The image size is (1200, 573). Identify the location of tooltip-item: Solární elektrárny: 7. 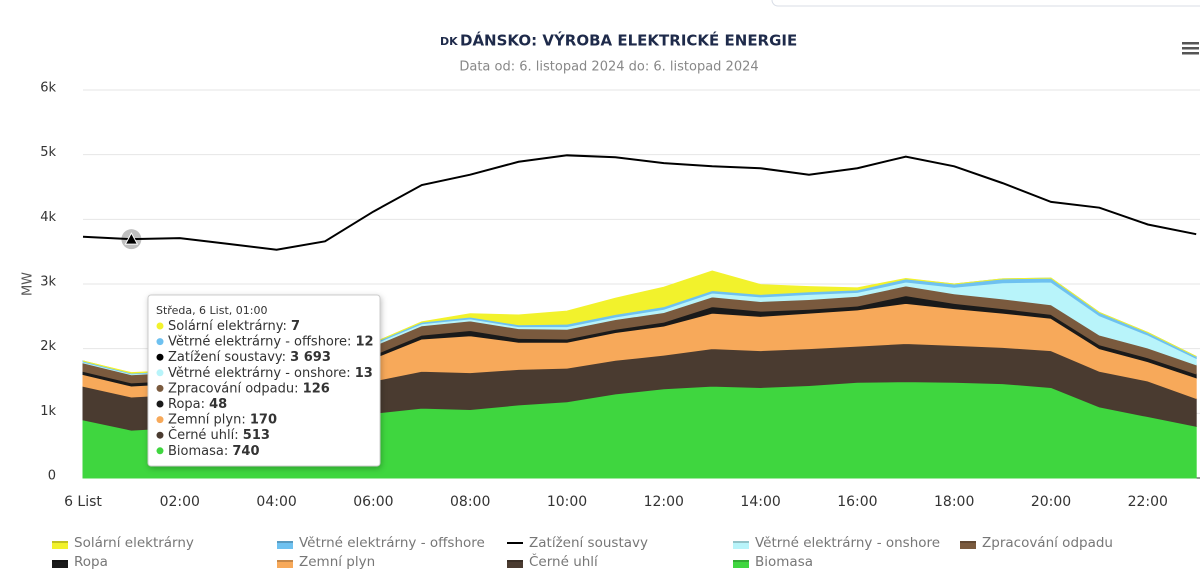
(234, 326).